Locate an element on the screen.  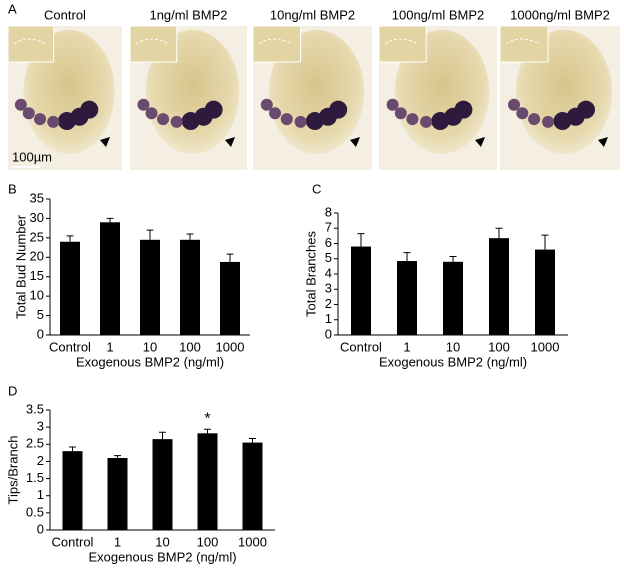
y-tick-label: 8 is located at coordinates (328, 211).